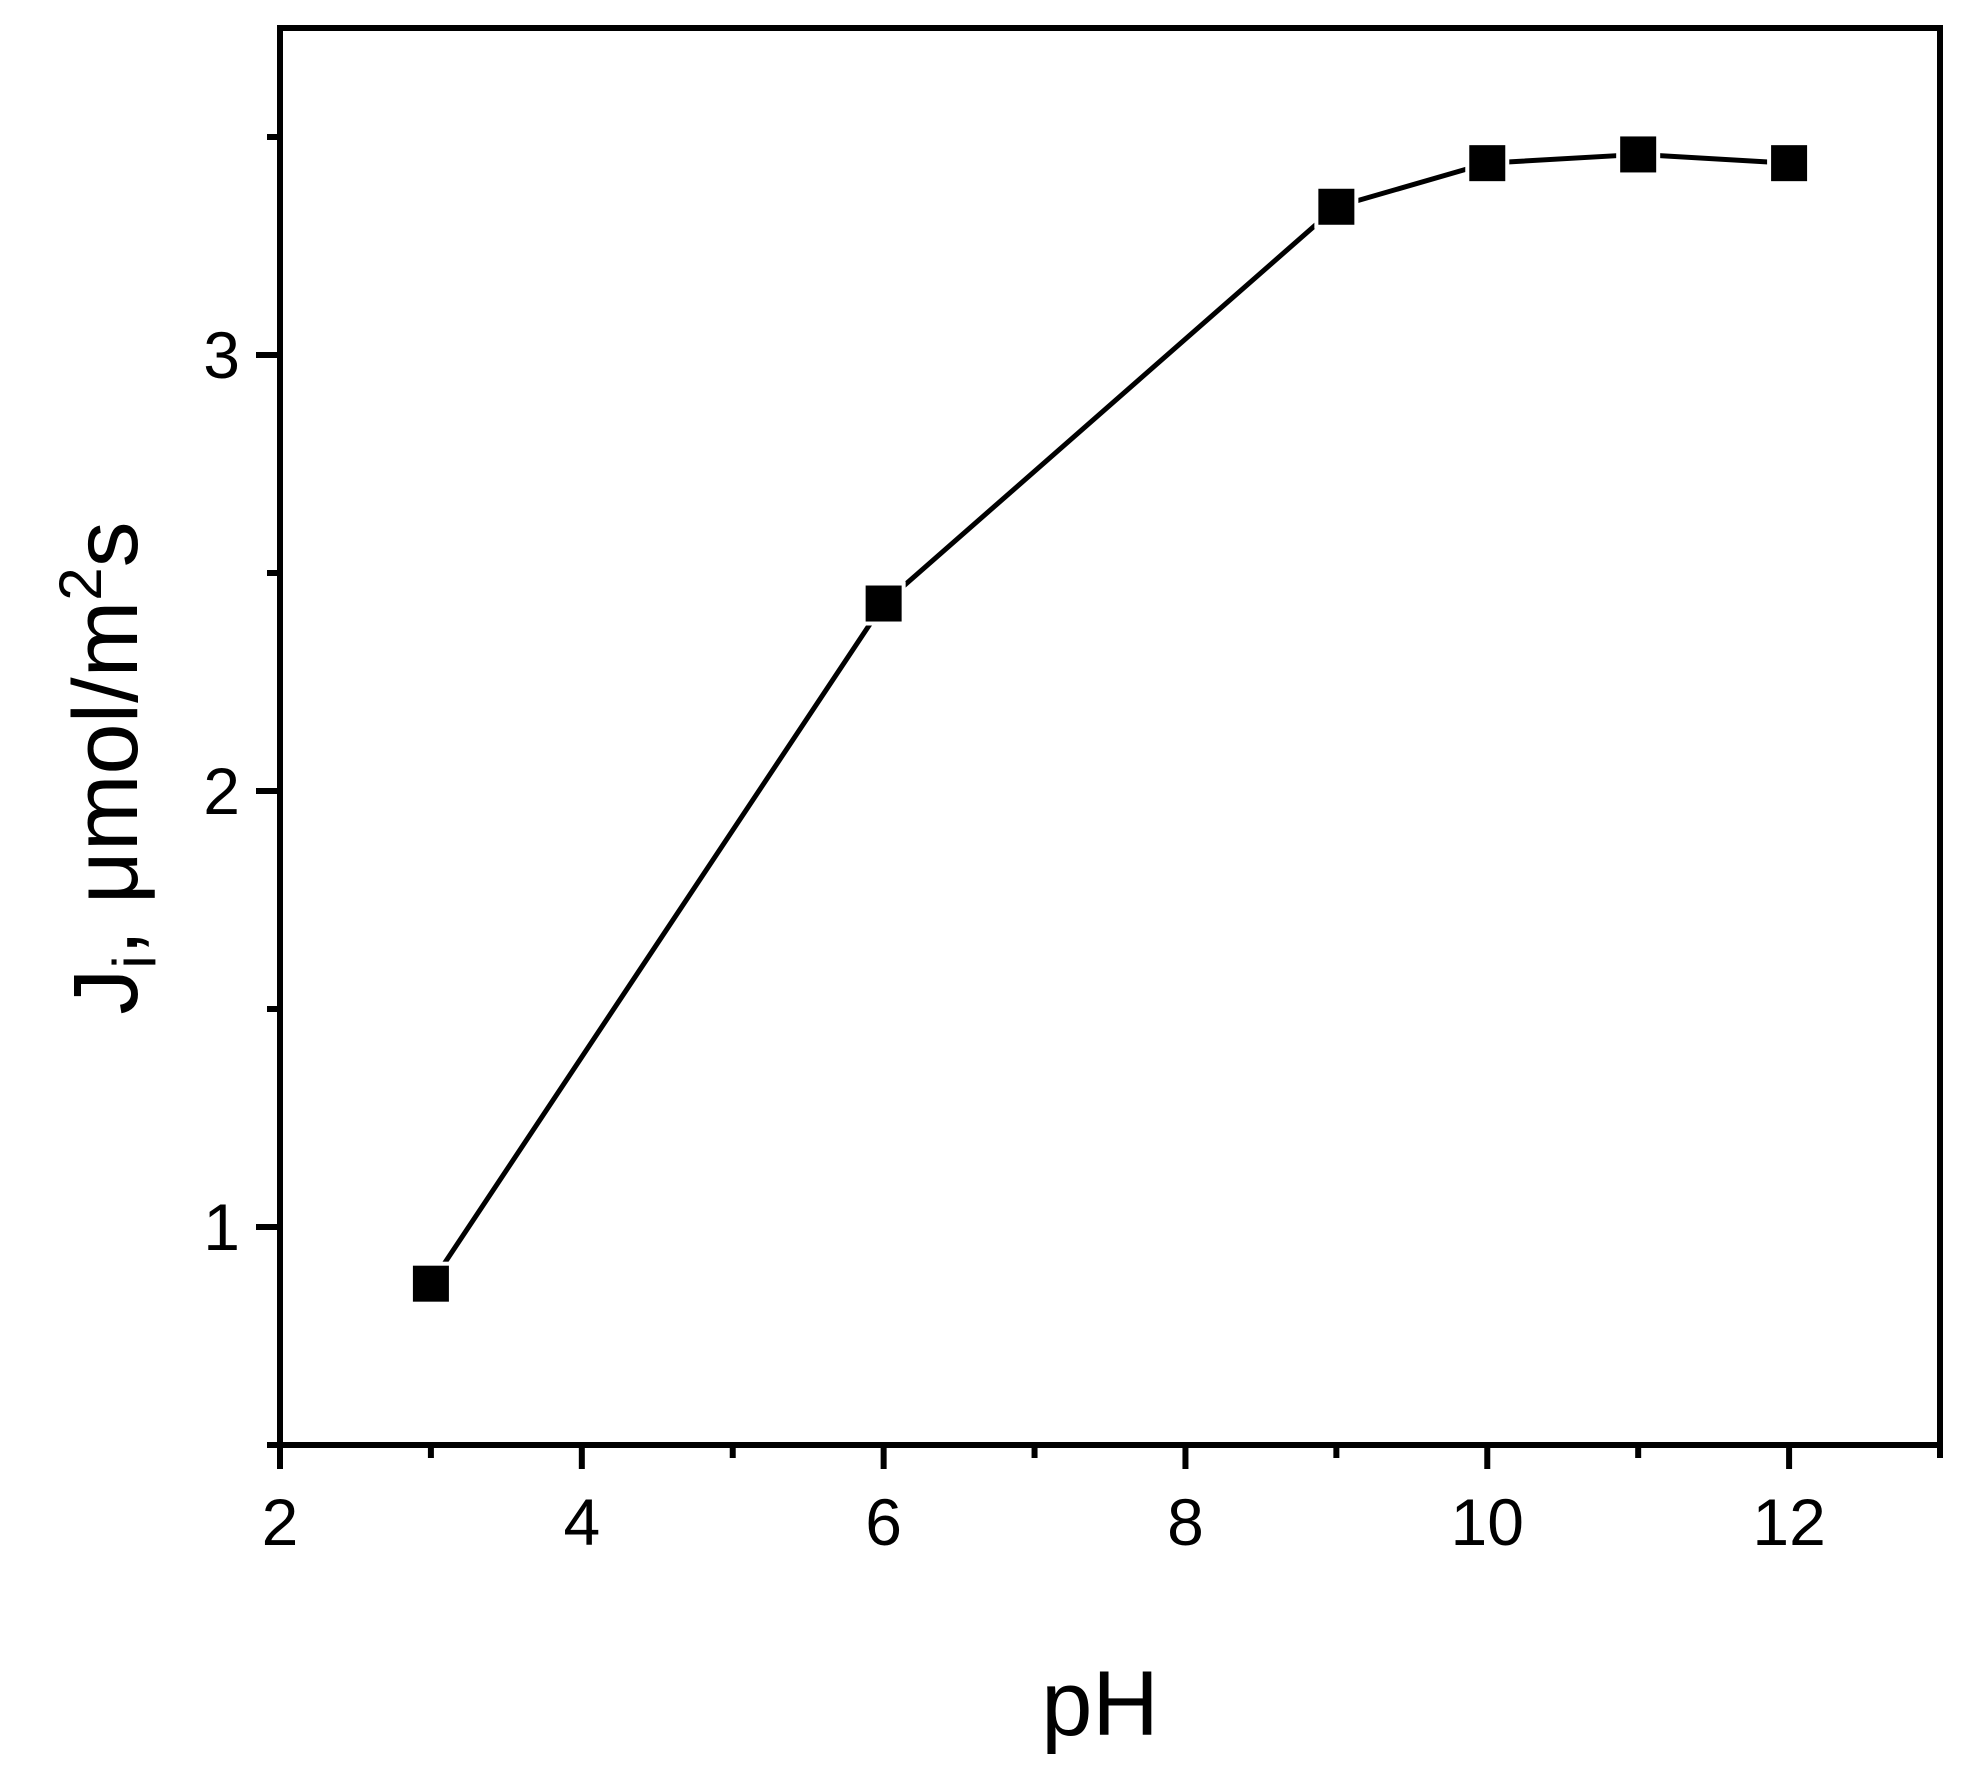 The image size is (1965, 1770). I want to click on x-tick-label: 8, so click(1185, 1522).